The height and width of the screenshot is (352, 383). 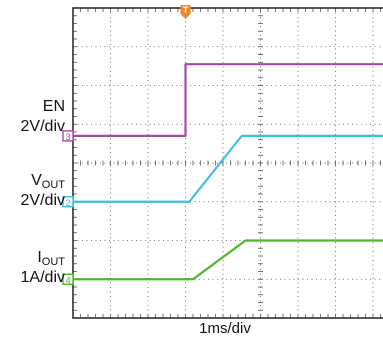 I want to click on channel-marker-number: 2, so click(x=67, y=203).